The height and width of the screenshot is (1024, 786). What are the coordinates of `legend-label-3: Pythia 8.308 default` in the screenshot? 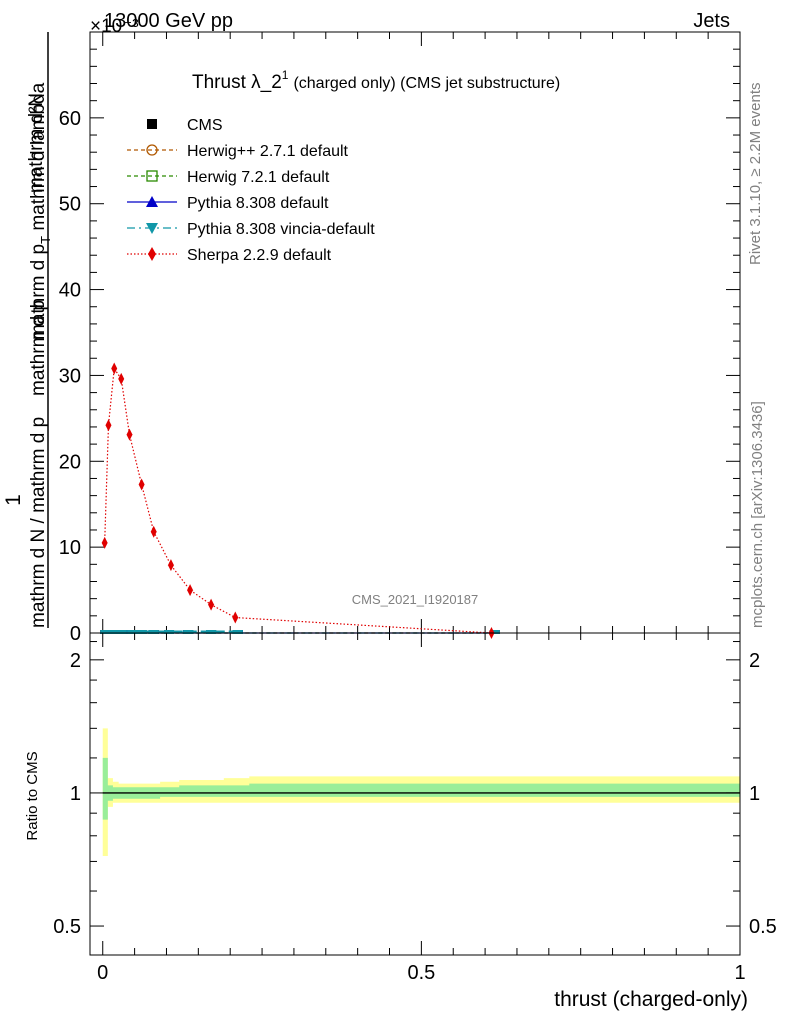 It's located at (258, 203).